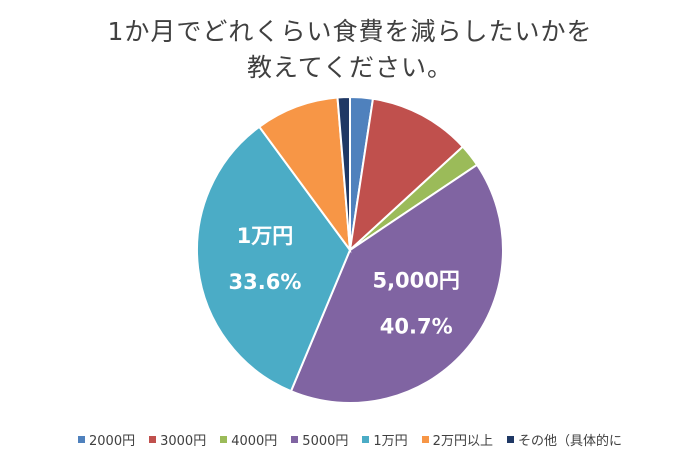 The width and height of the screenshot is (700, 463). I want to click on legend-item-3000円: 3000円, so click(177, 439).